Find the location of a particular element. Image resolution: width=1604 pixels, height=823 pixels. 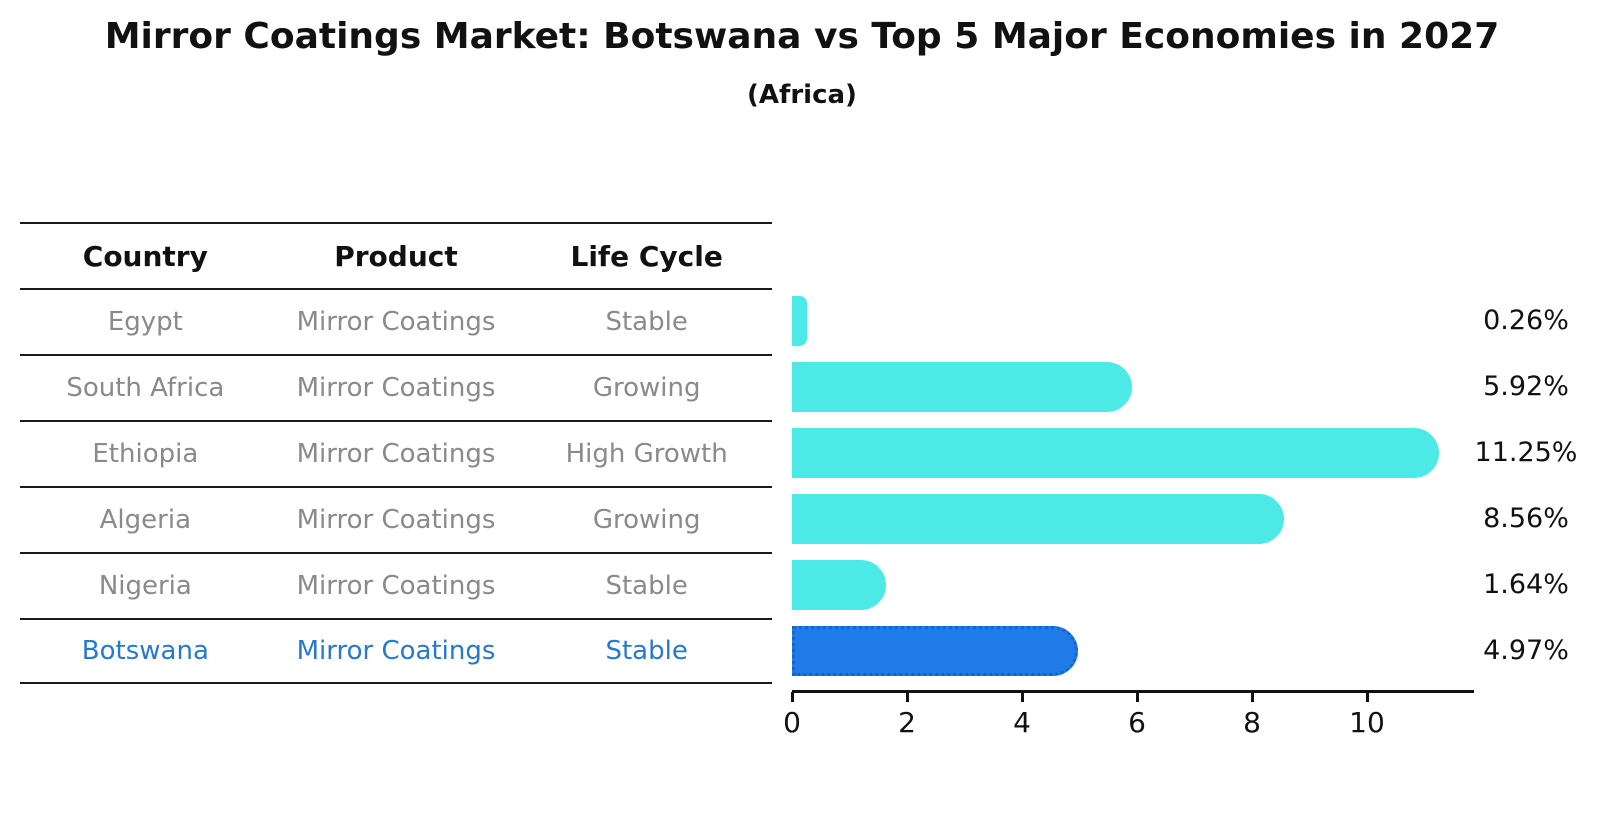

bar-value-label: 8.56% is located at coordinates (1526, 518).